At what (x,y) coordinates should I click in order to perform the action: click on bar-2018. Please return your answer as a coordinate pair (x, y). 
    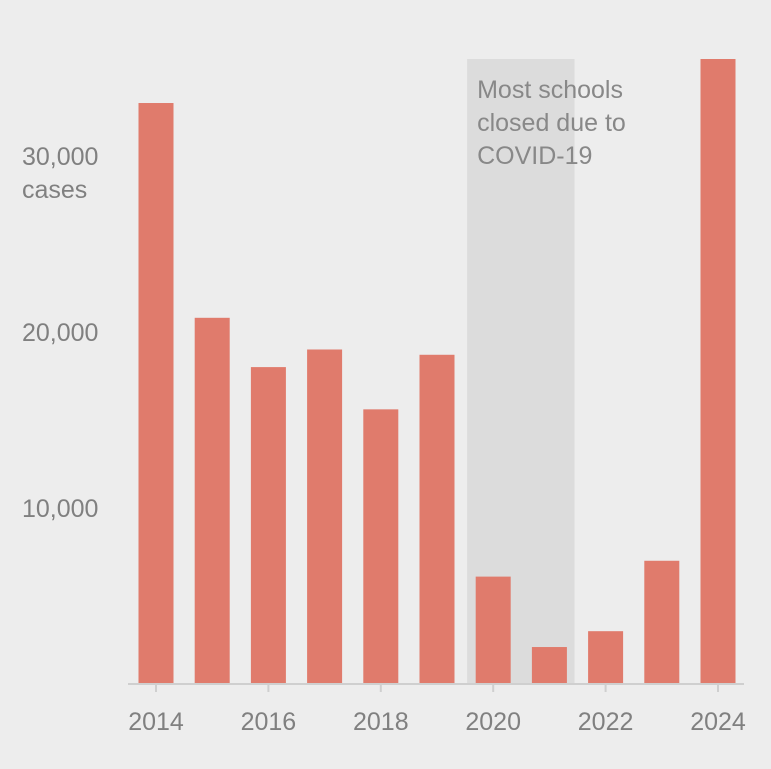
    Looking at the image, I should click on (381, 546).